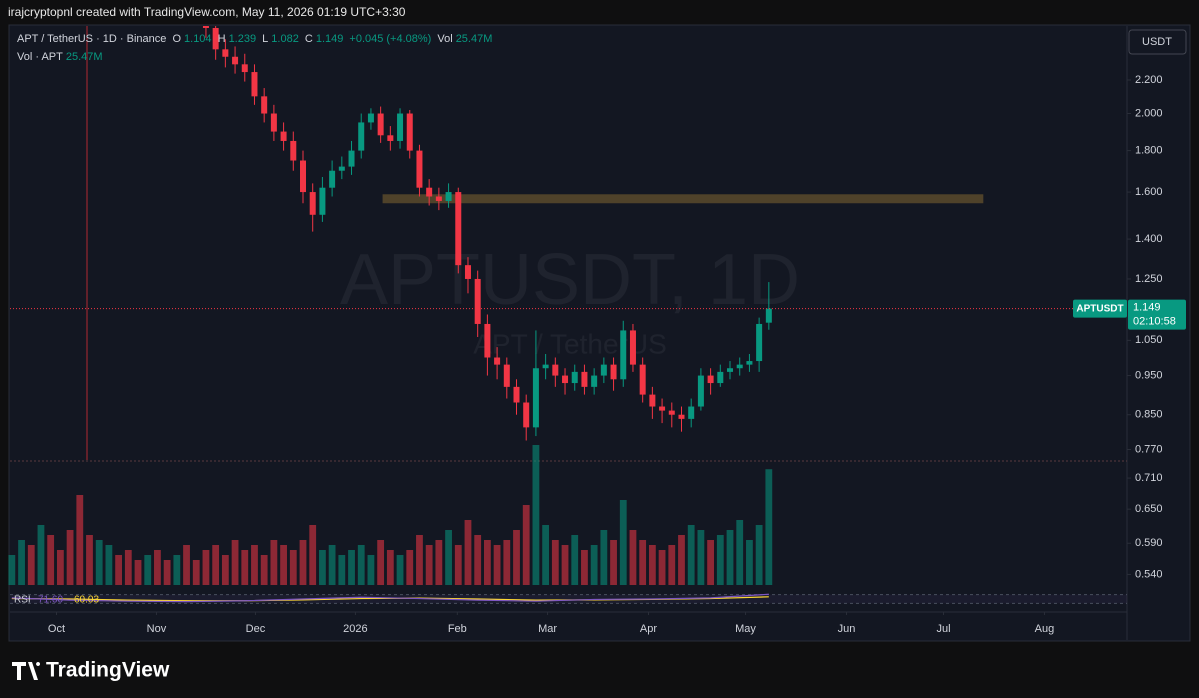 This screenshot has width=1199, height=698. What do you see at coordinates (409, 39) in the screenshot?
I see `change-pct: (+4.08%)` at bounding box center [409, 39].